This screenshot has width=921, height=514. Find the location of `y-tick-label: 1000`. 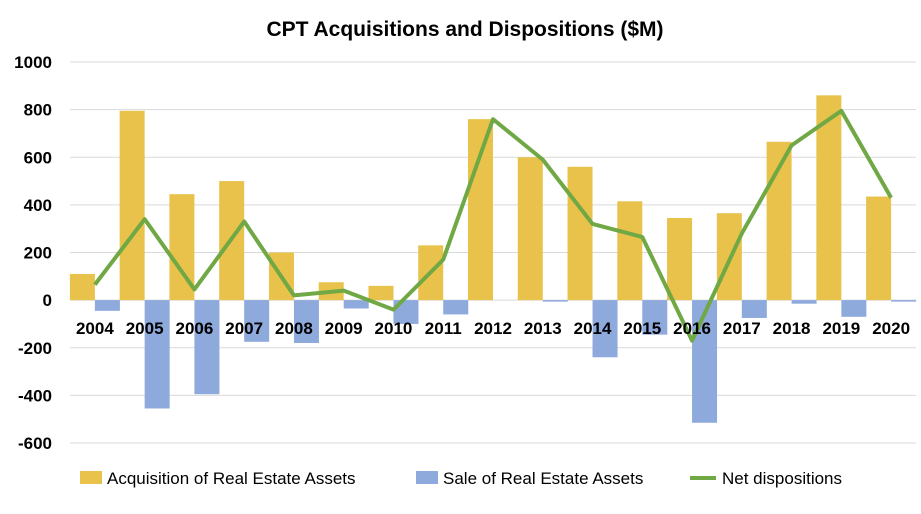

y-tick-label: 1000 is located at coordinates (33, 62).